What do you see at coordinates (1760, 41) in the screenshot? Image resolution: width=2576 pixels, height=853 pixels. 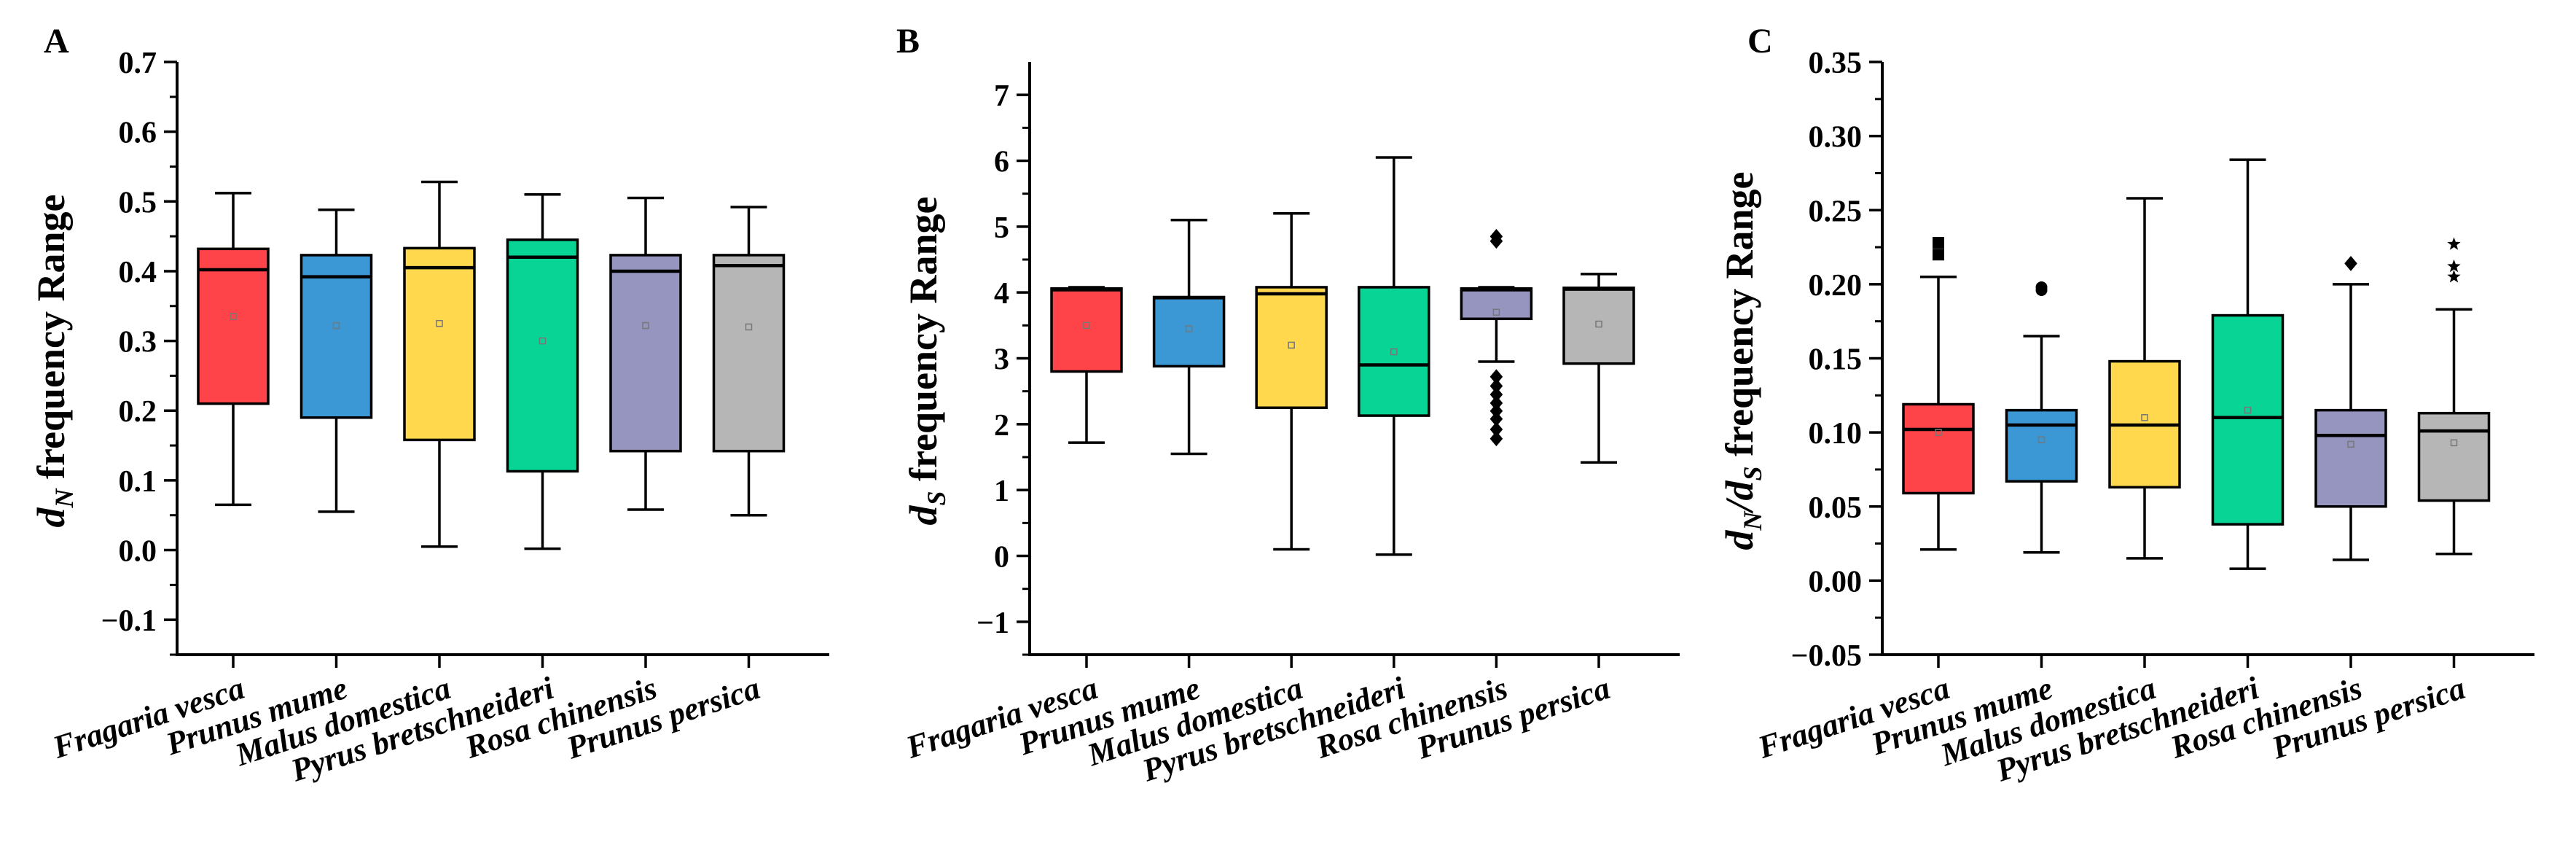 I see `panel-label: C` at bounding box center [1760, 41].